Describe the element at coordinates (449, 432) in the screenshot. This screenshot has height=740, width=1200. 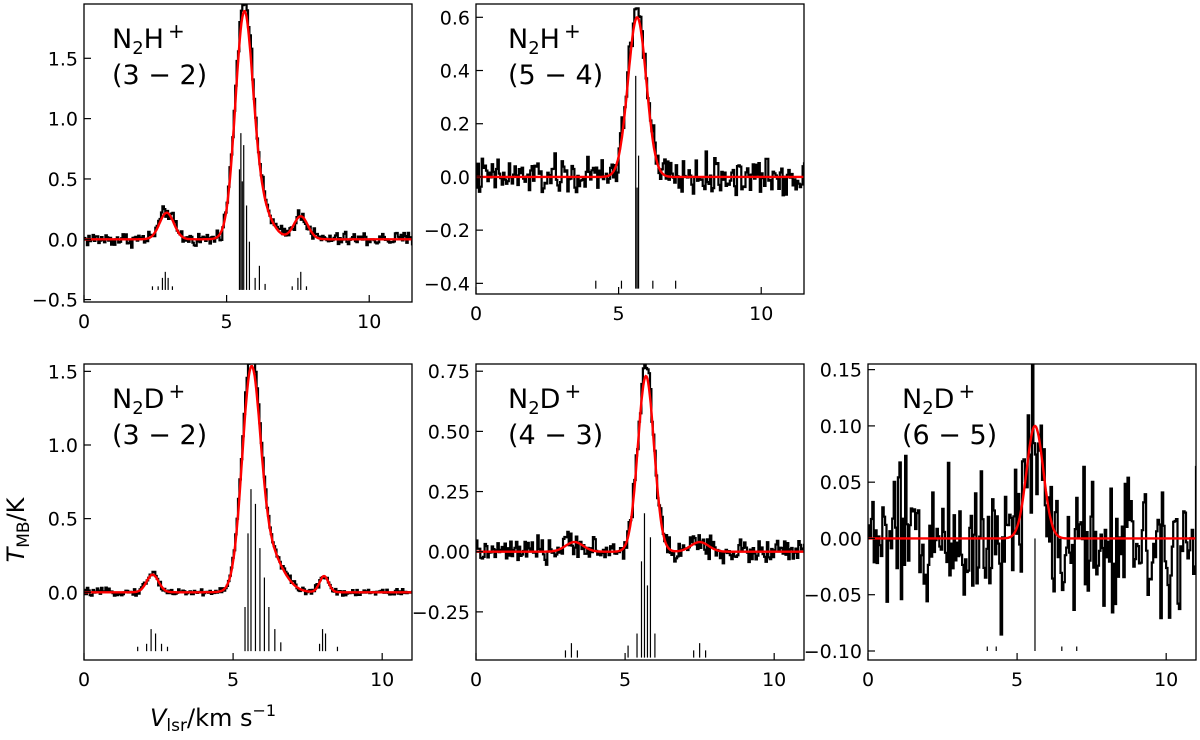
I see `y-tick-label: 0.50` at that location.